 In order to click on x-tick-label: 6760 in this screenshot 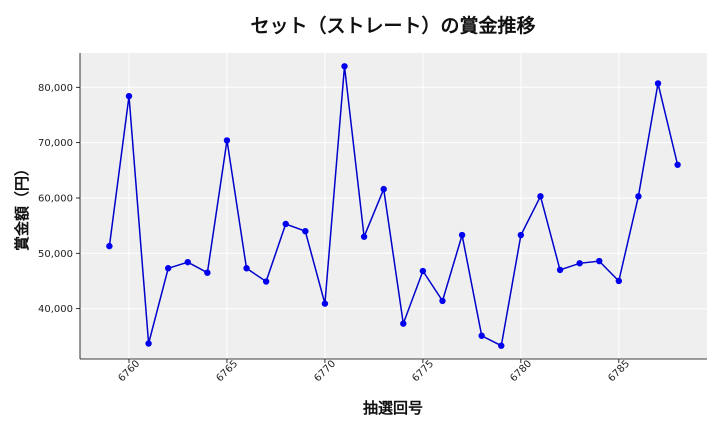, I will do `click(129, 371)`.